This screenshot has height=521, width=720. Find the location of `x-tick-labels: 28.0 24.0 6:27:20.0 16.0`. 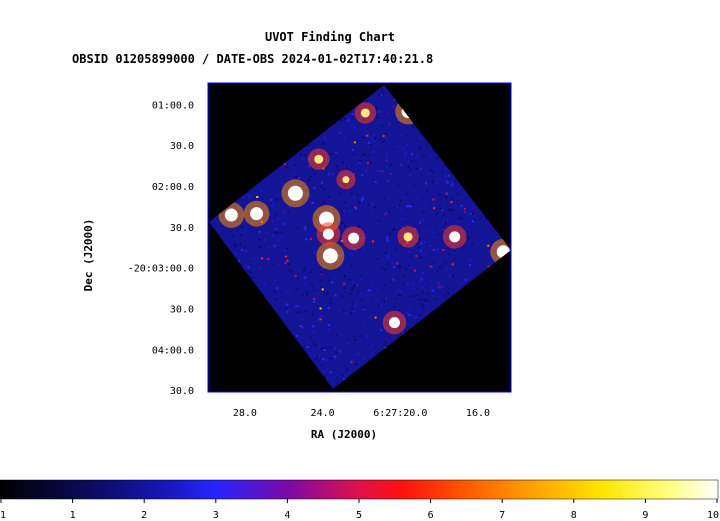

x-tick-labels: 28.0 24.0 6:27:20.0 16.0 is located at coordinates (361, 413).